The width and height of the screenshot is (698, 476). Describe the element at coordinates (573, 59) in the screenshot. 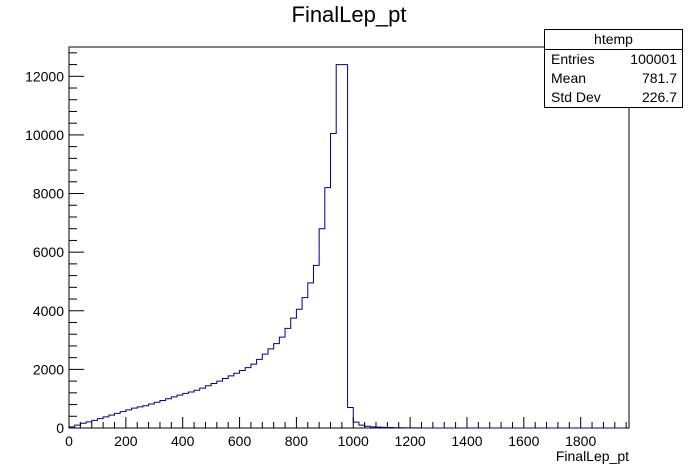

I see `stats-label: Entries` at that location.